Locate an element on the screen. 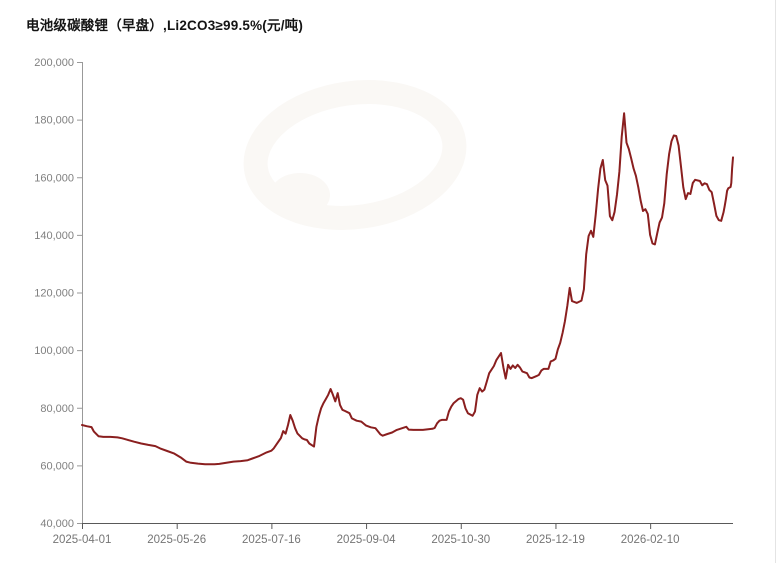  right-edge-divider is located at coordinates (775, 281).